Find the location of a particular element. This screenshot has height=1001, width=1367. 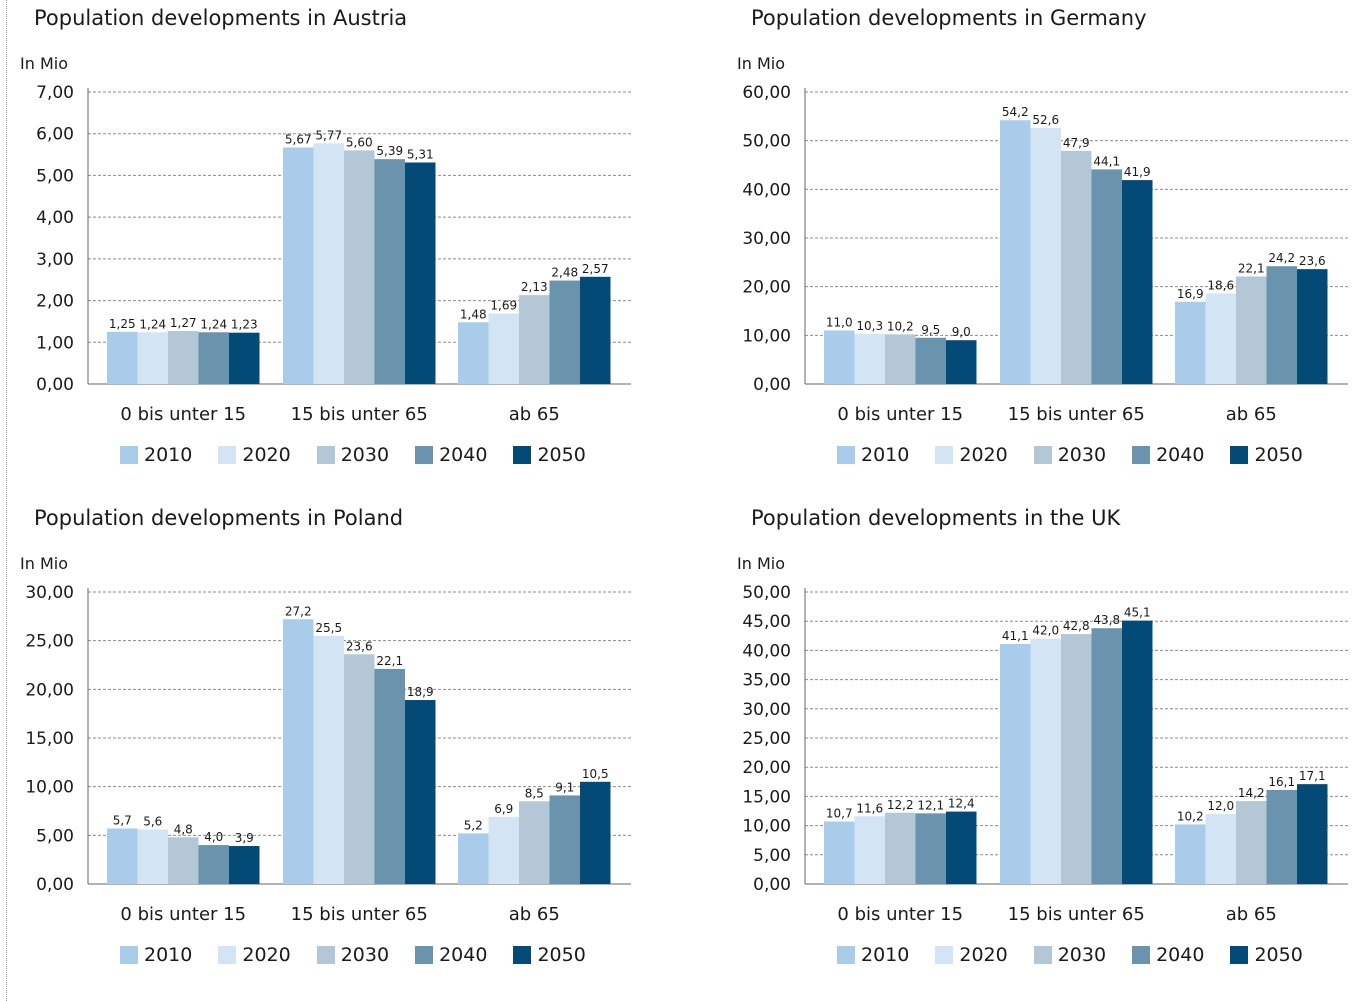

bar-value-label: 1,27 is located at coordinates (183, 323).